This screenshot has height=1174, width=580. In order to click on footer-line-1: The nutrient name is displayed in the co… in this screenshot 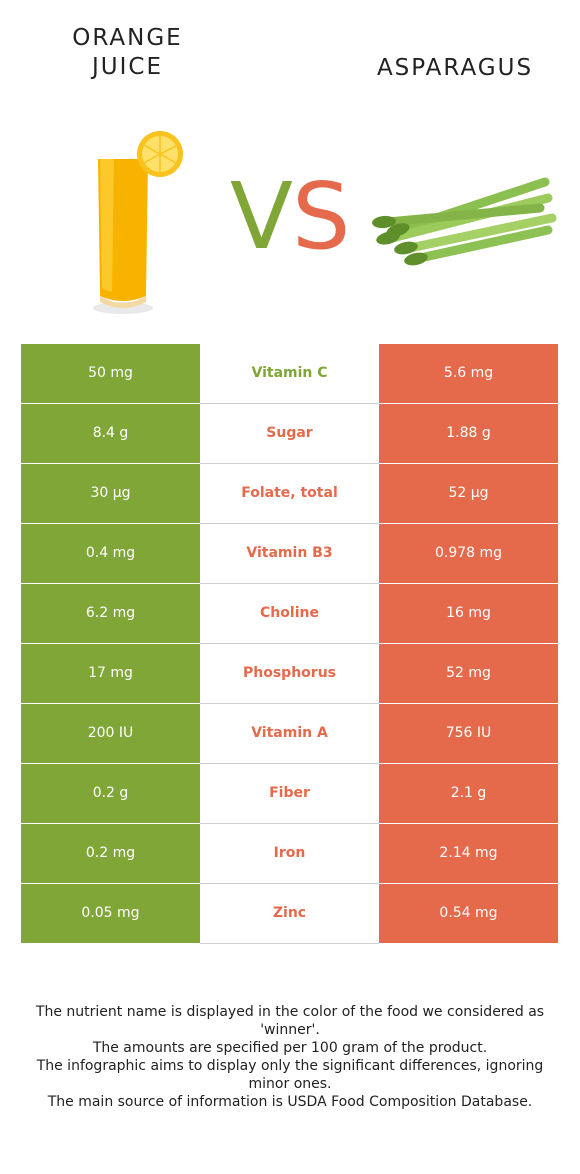, I will do `click(290, 1021)`.